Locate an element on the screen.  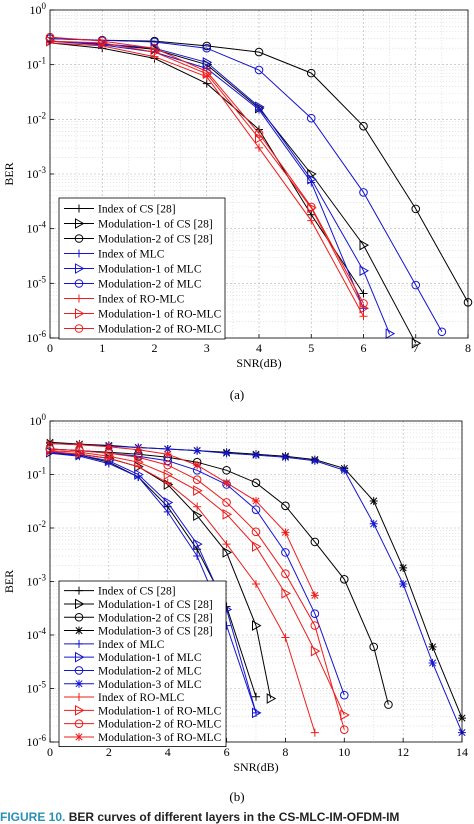
legend-label: Index of CS [28] is located at coordinates (137, 210).